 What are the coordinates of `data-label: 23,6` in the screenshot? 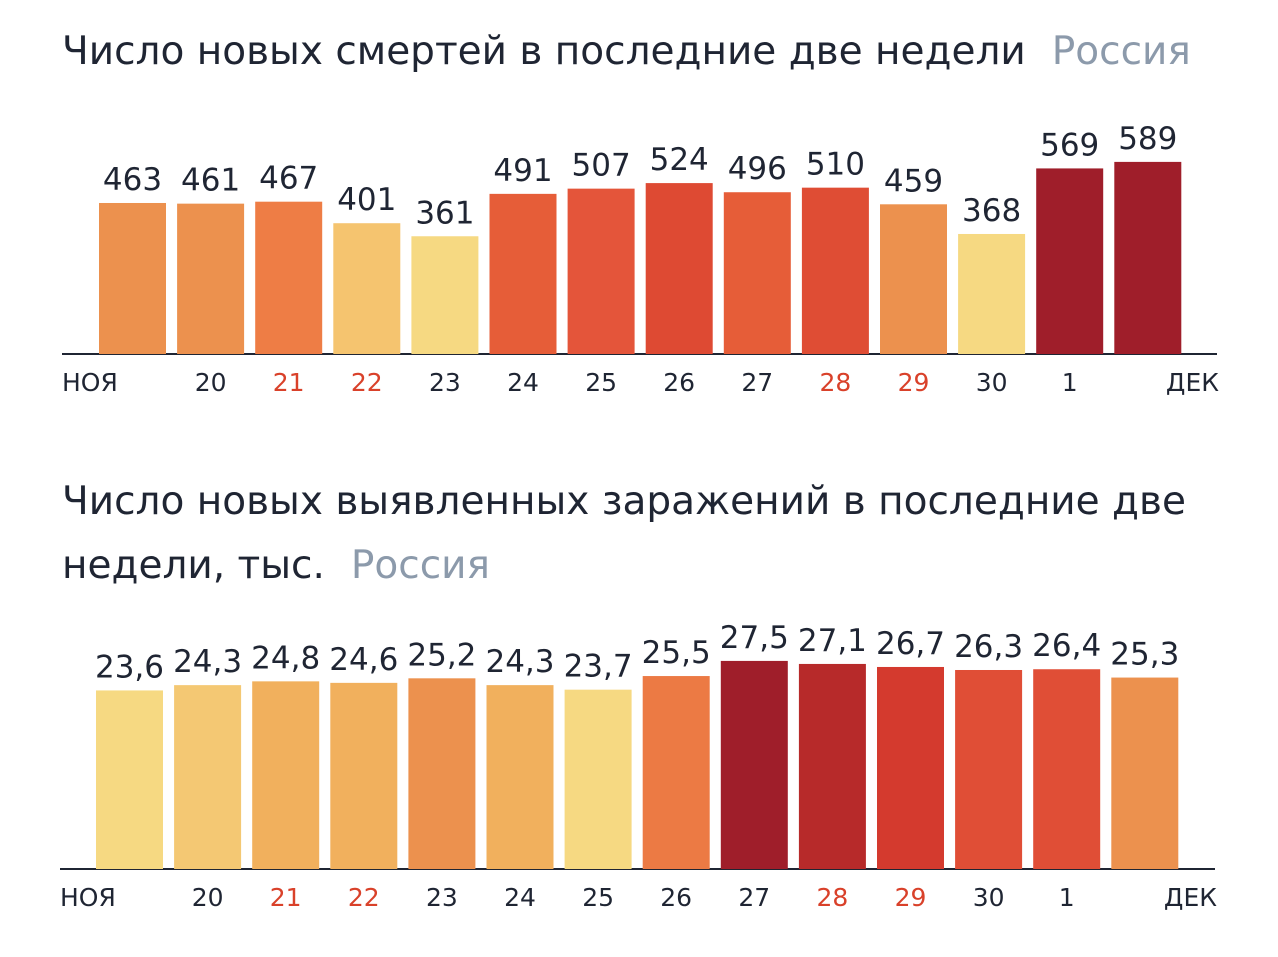 It's located at (129, 667).